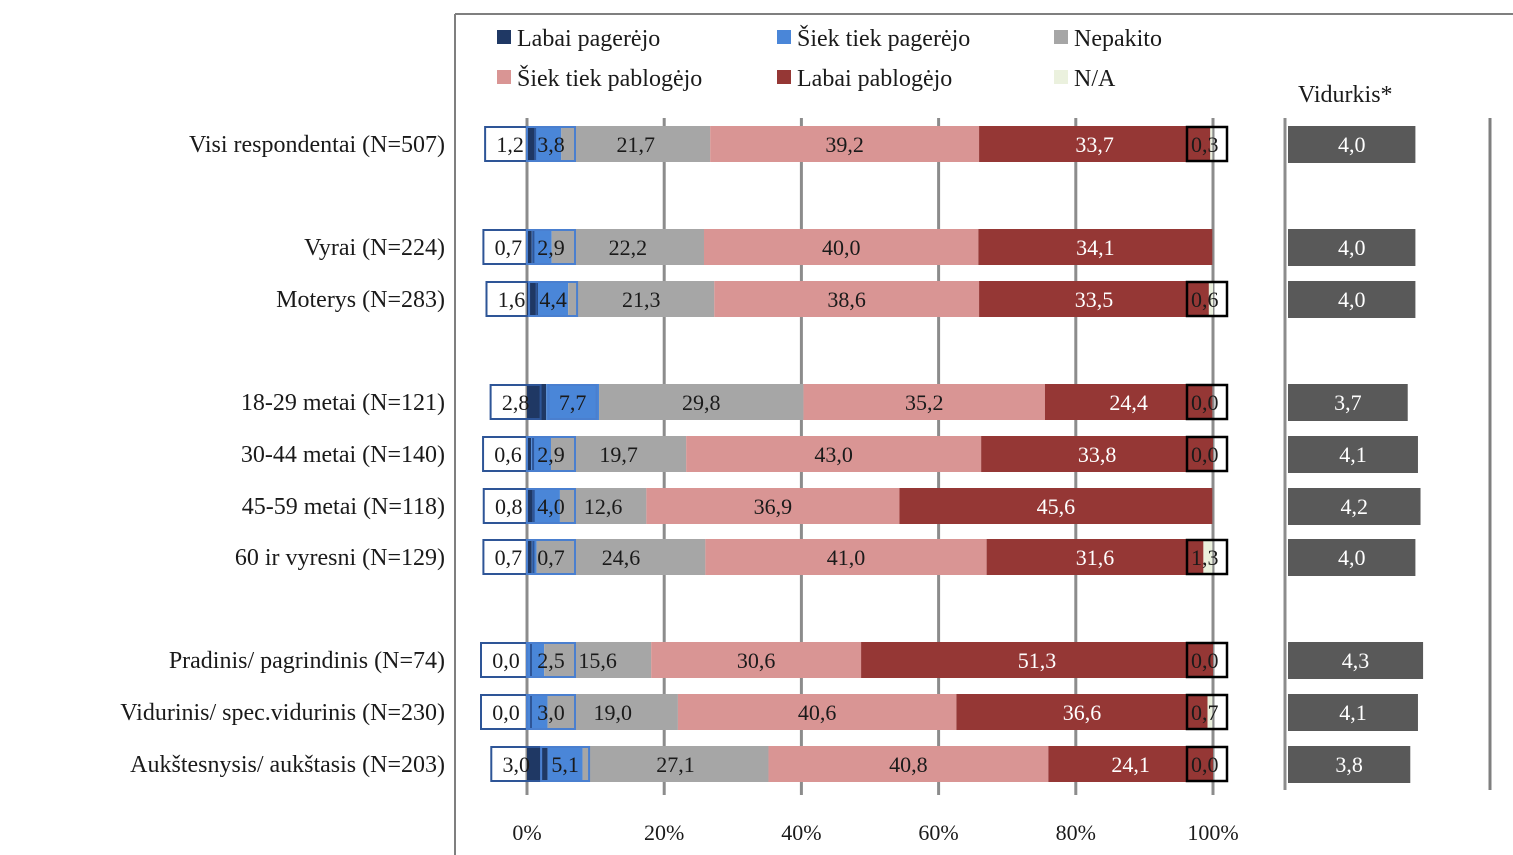 This screenshot has width=1513, height=855. What do you see at coordinates (756, 660) in the screenshot?
I see `data-label: 30,6` at bounding box center [756, 660].